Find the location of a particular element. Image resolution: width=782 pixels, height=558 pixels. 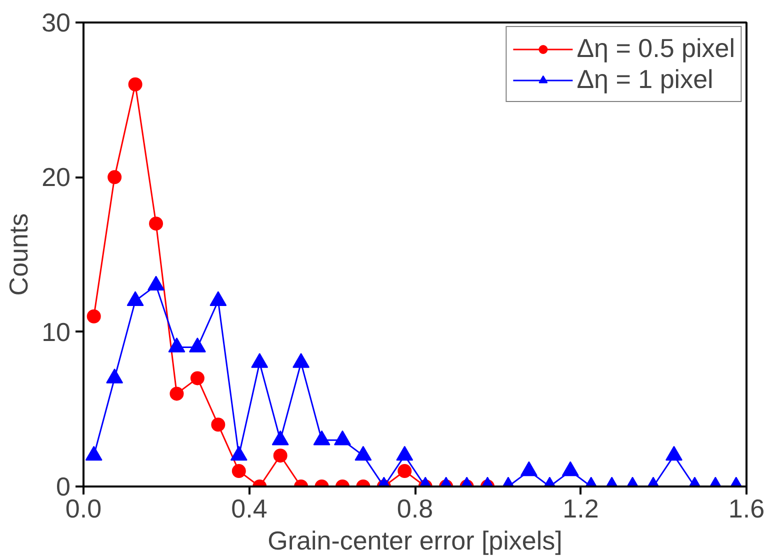

y-tick-label: 30 is located at coordinates (56, 23).